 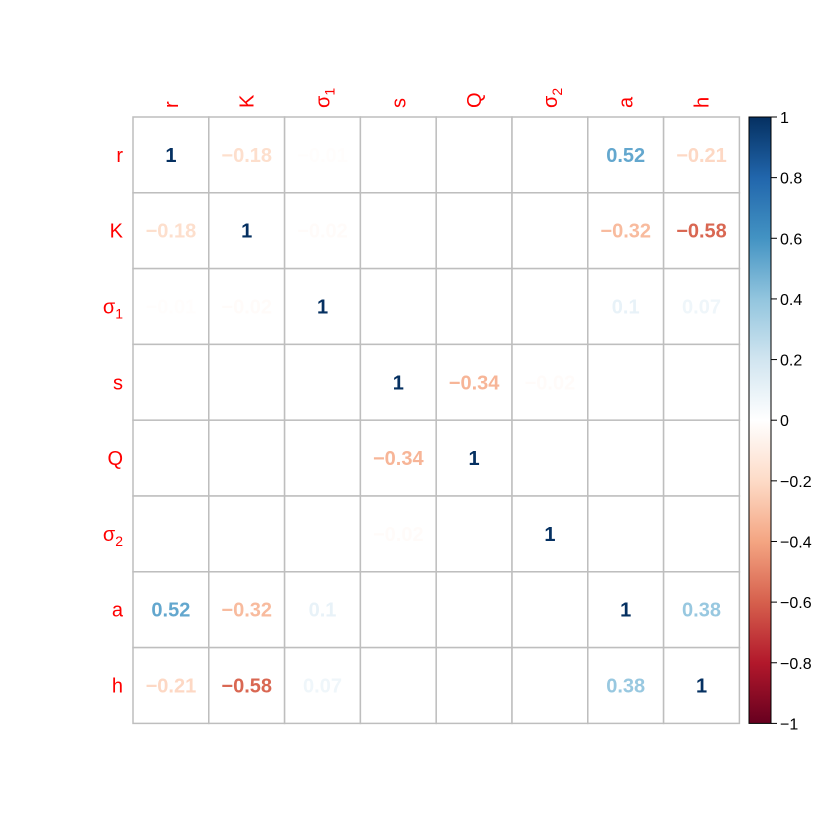 I want to click on column-label: K, so click(x=248, y=101).